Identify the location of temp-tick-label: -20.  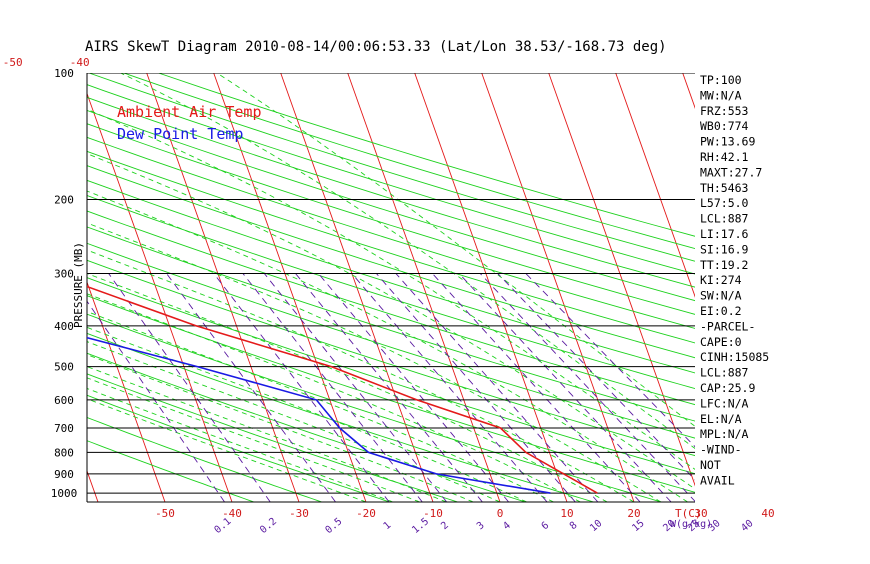
(366, 513).